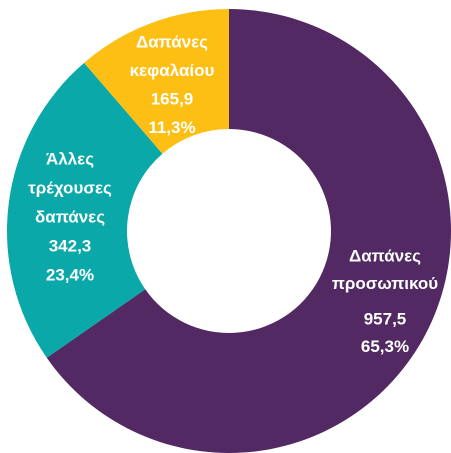 This screenshot has width=451, height=453. What do you see at coordinates (171, 127) in the screenshot?
I see `slice-percent-label: 11,3%` at bounding box center [171, 127].